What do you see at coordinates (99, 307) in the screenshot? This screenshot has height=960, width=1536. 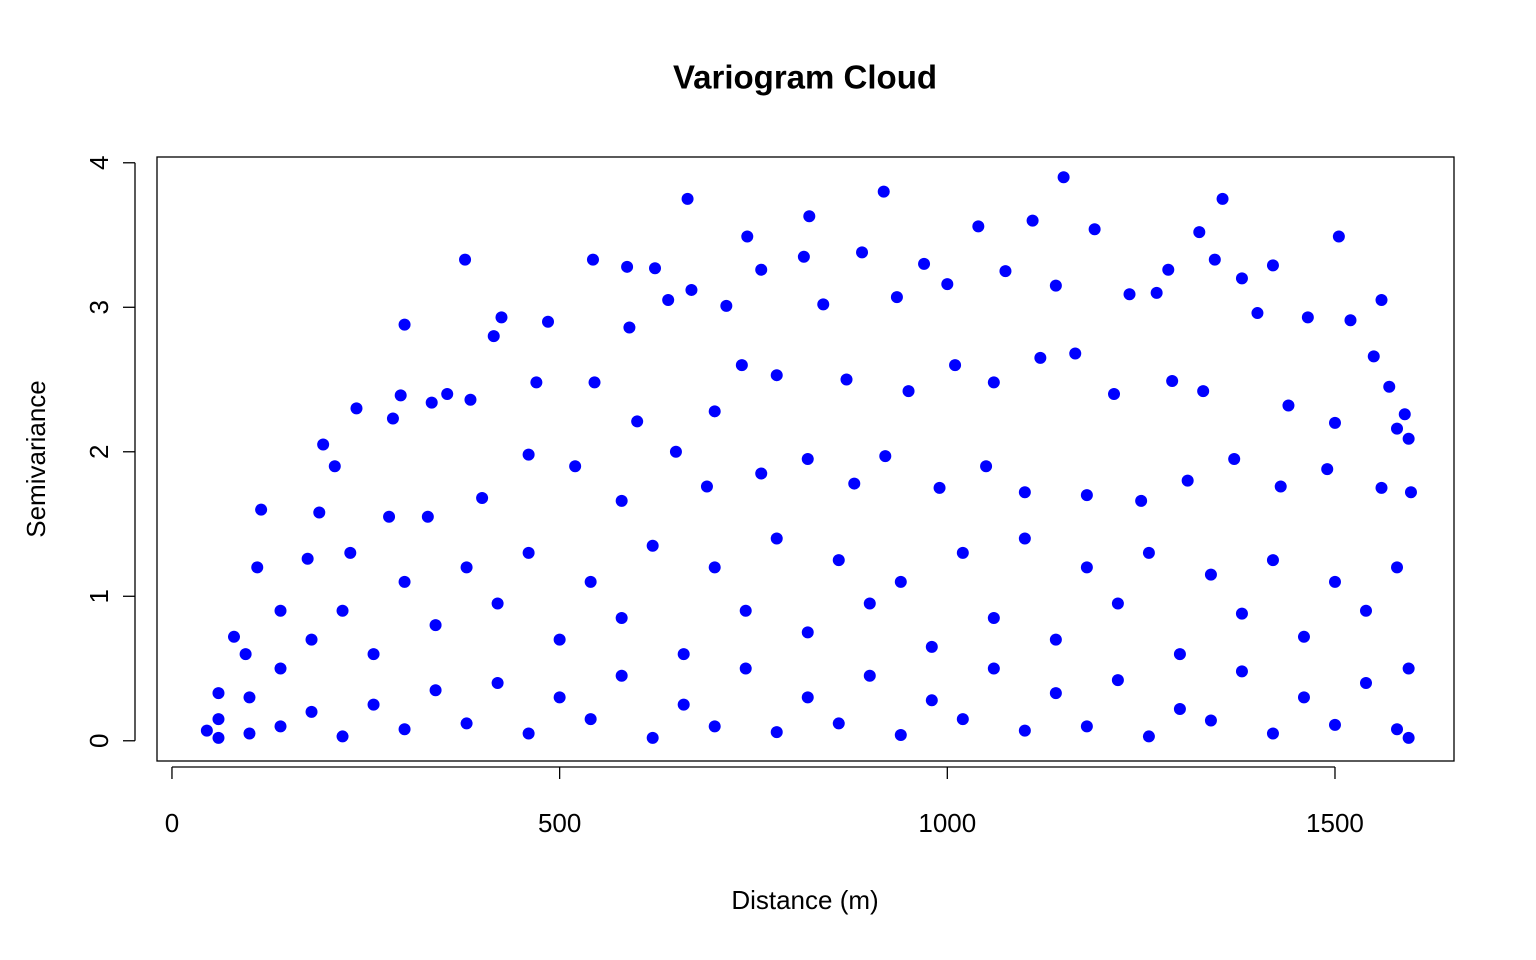 I see `y-tick-label: 3` at bounding box center [99, 307].